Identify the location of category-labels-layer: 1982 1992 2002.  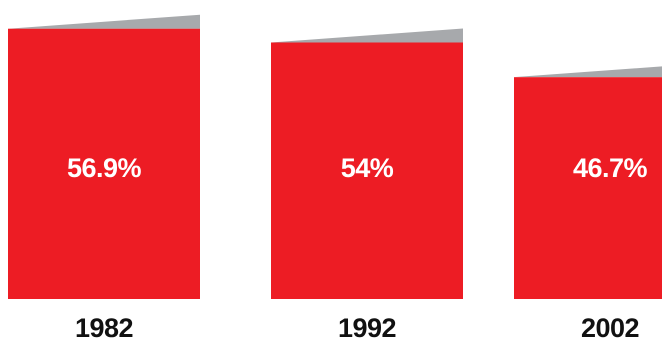
(357, 327).